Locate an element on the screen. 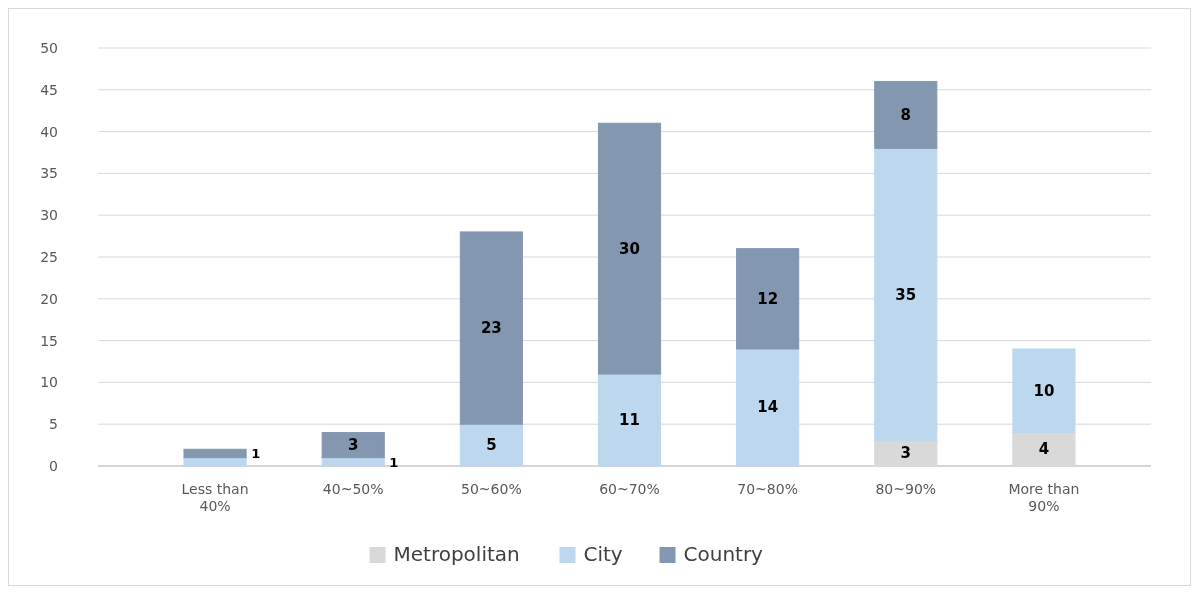 This screenshot has width=1199, height=594. x-tick-label: 40~50% is located at coordinates (353, 489).